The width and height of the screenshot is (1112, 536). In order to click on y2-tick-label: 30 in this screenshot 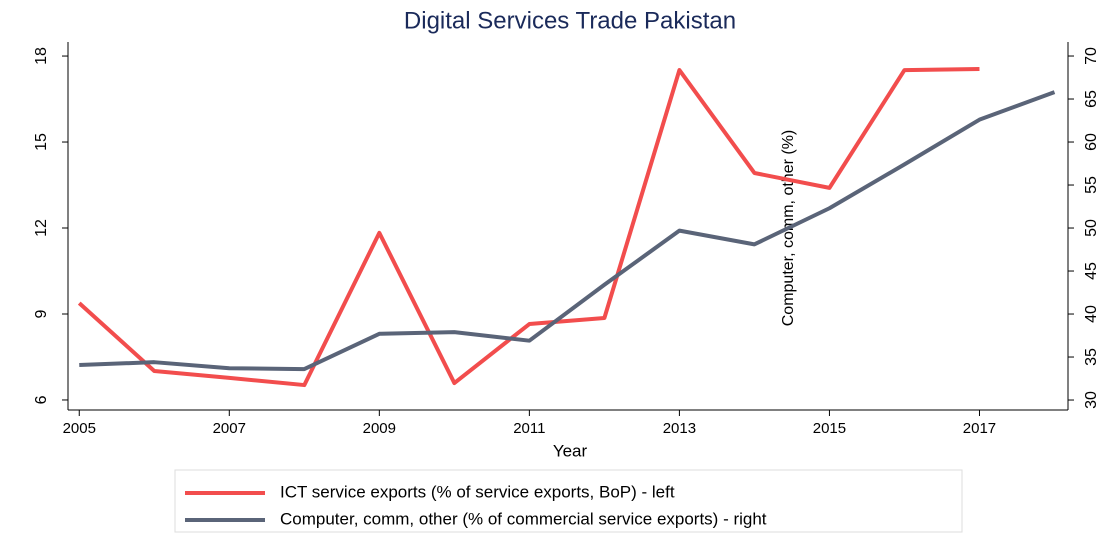, I will do `click(1091, 400)`.